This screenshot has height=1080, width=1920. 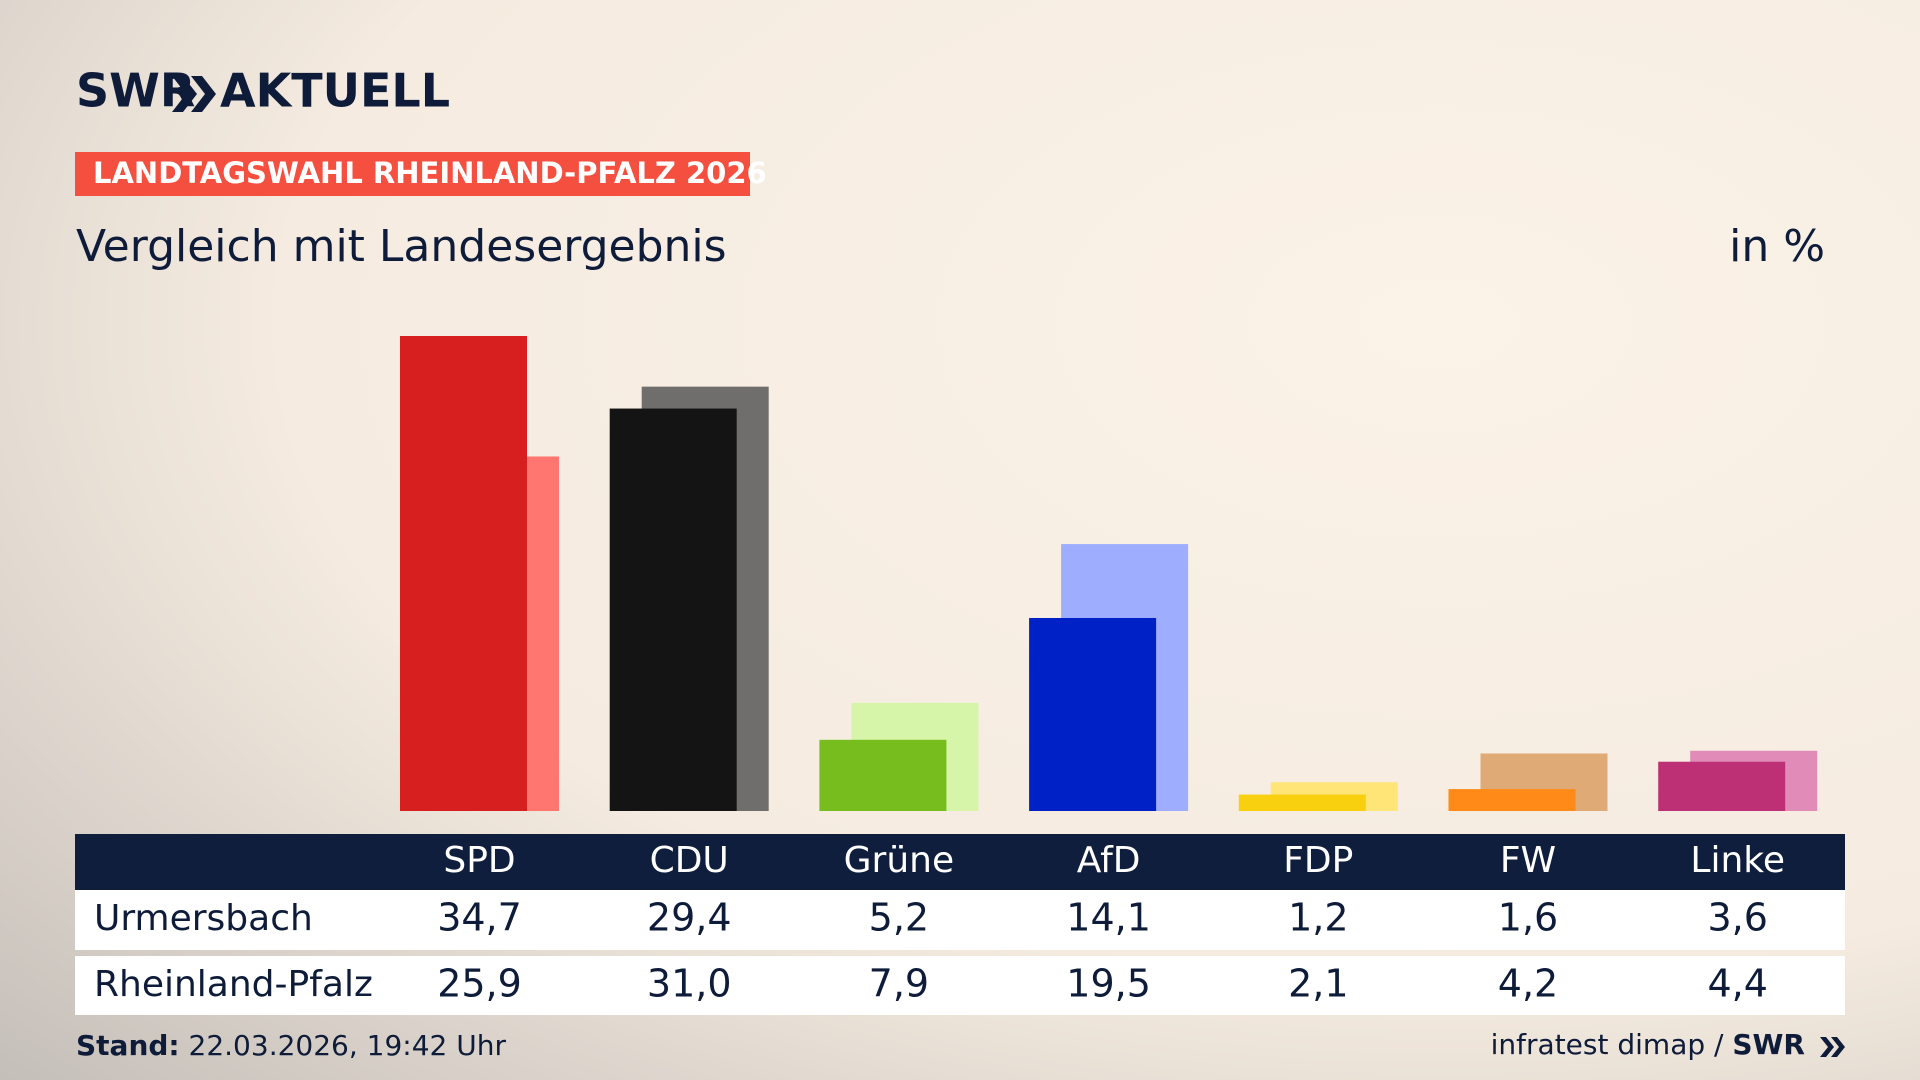 What do you see at coordinates (430, 173) in the screenshot?
I see `badge: LANDTAGSWAHL RHEINLAND-PFALZ 2026` at bounding box center [430, 173].